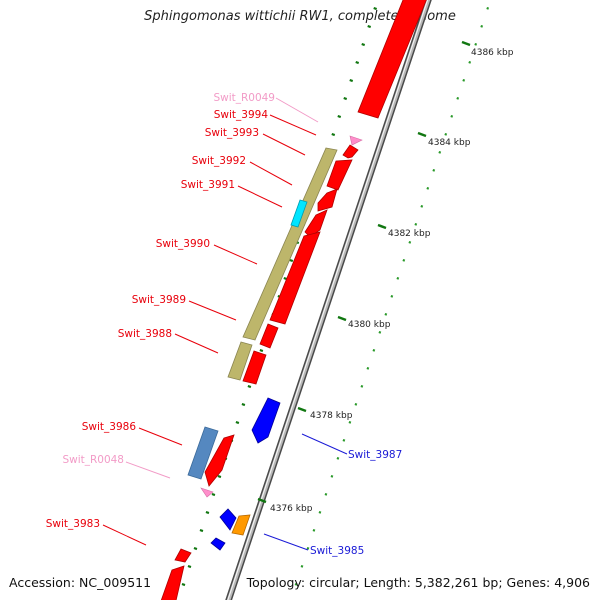  Describe the element at coordinates (269, 336) in the screenshot. I see `gene-swit-3988a` at that location.